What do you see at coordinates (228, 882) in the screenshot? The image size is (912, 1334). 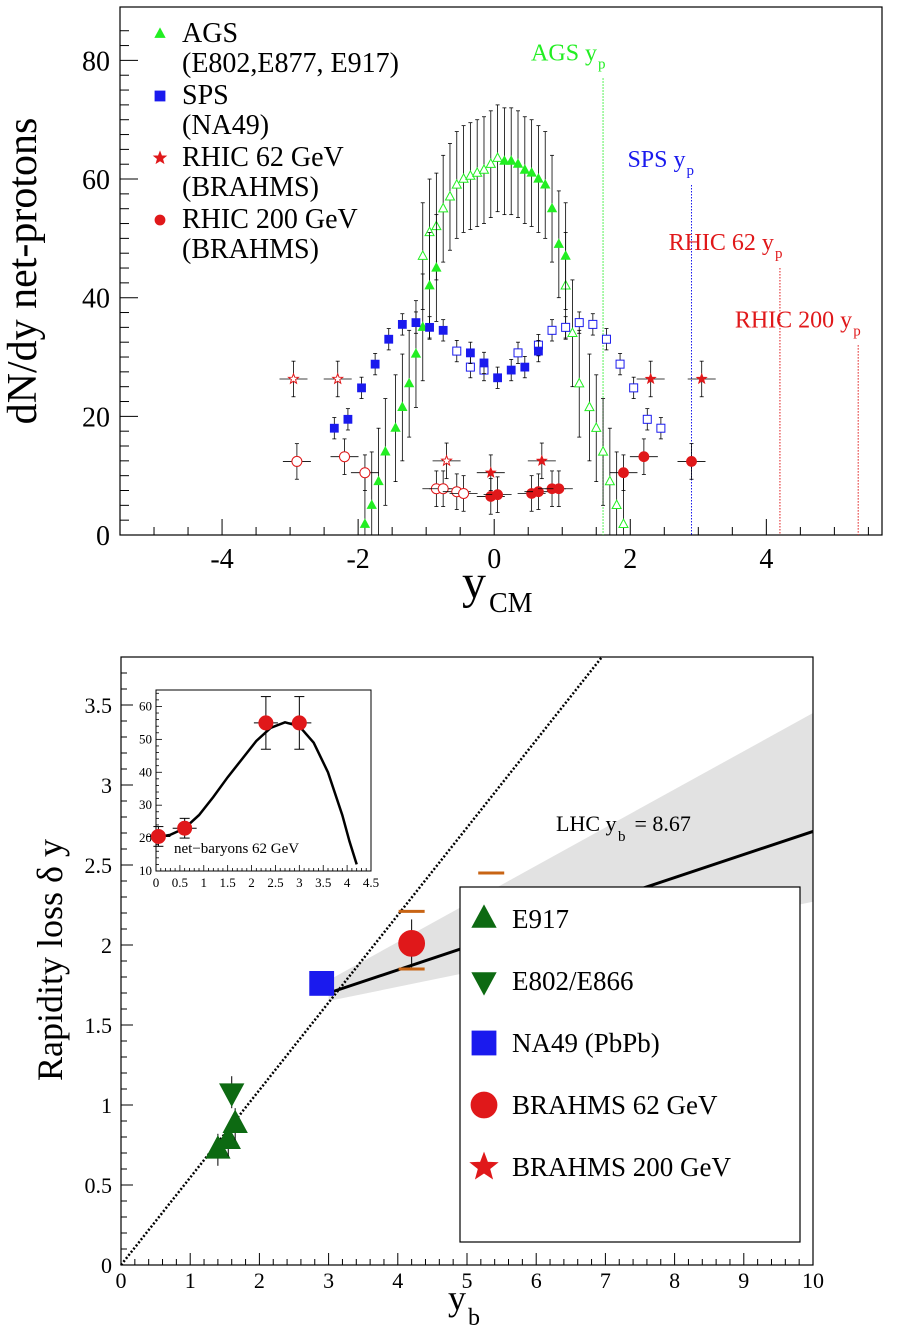 I see `inset-x-tick-label: 1.5` at bounding box center [228, 882].